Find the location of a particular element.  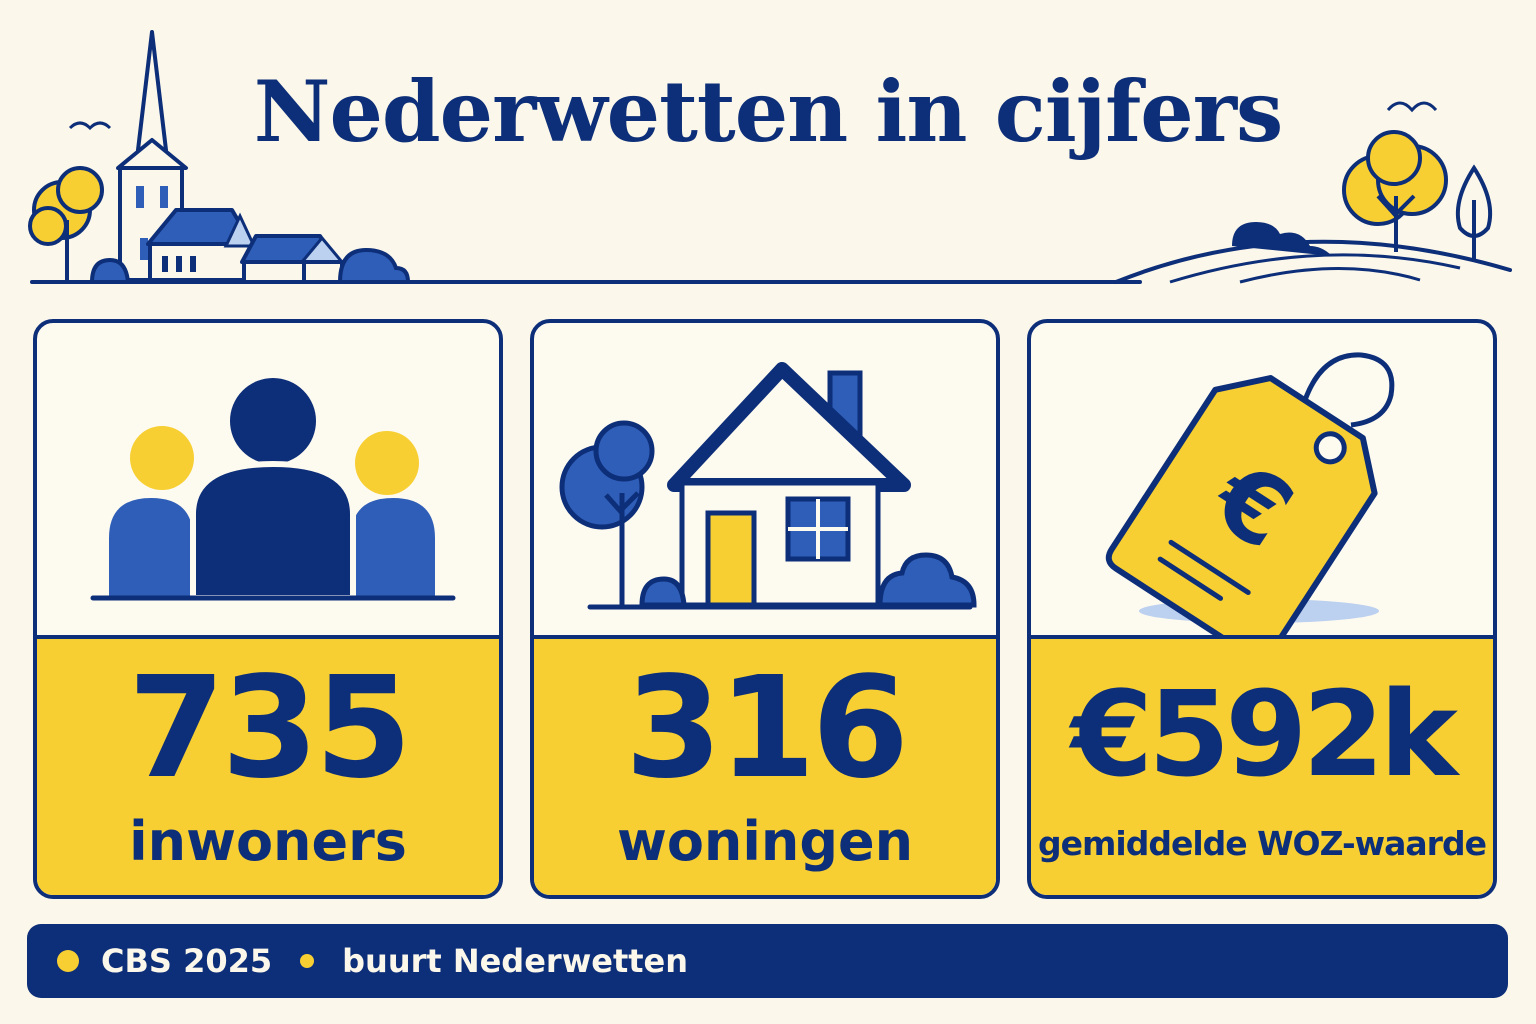

price-tag-euro-icon: € is located at coordinates (1250, 507).